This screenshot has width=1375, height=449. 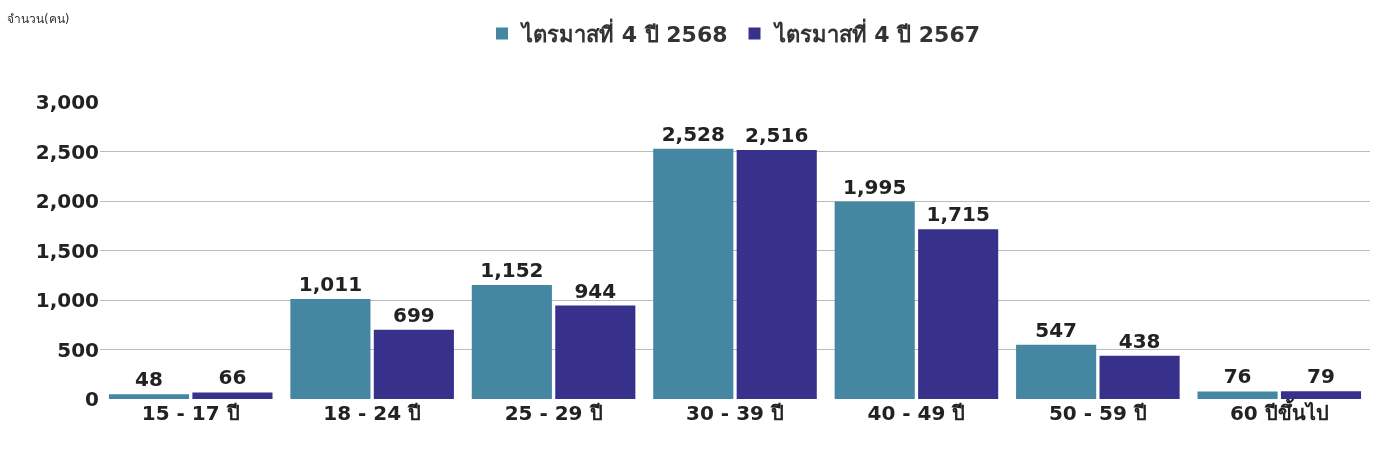 I want to click on x-tick-label: 60 ปีขึ้นไป, so click(x=1279, y=411).